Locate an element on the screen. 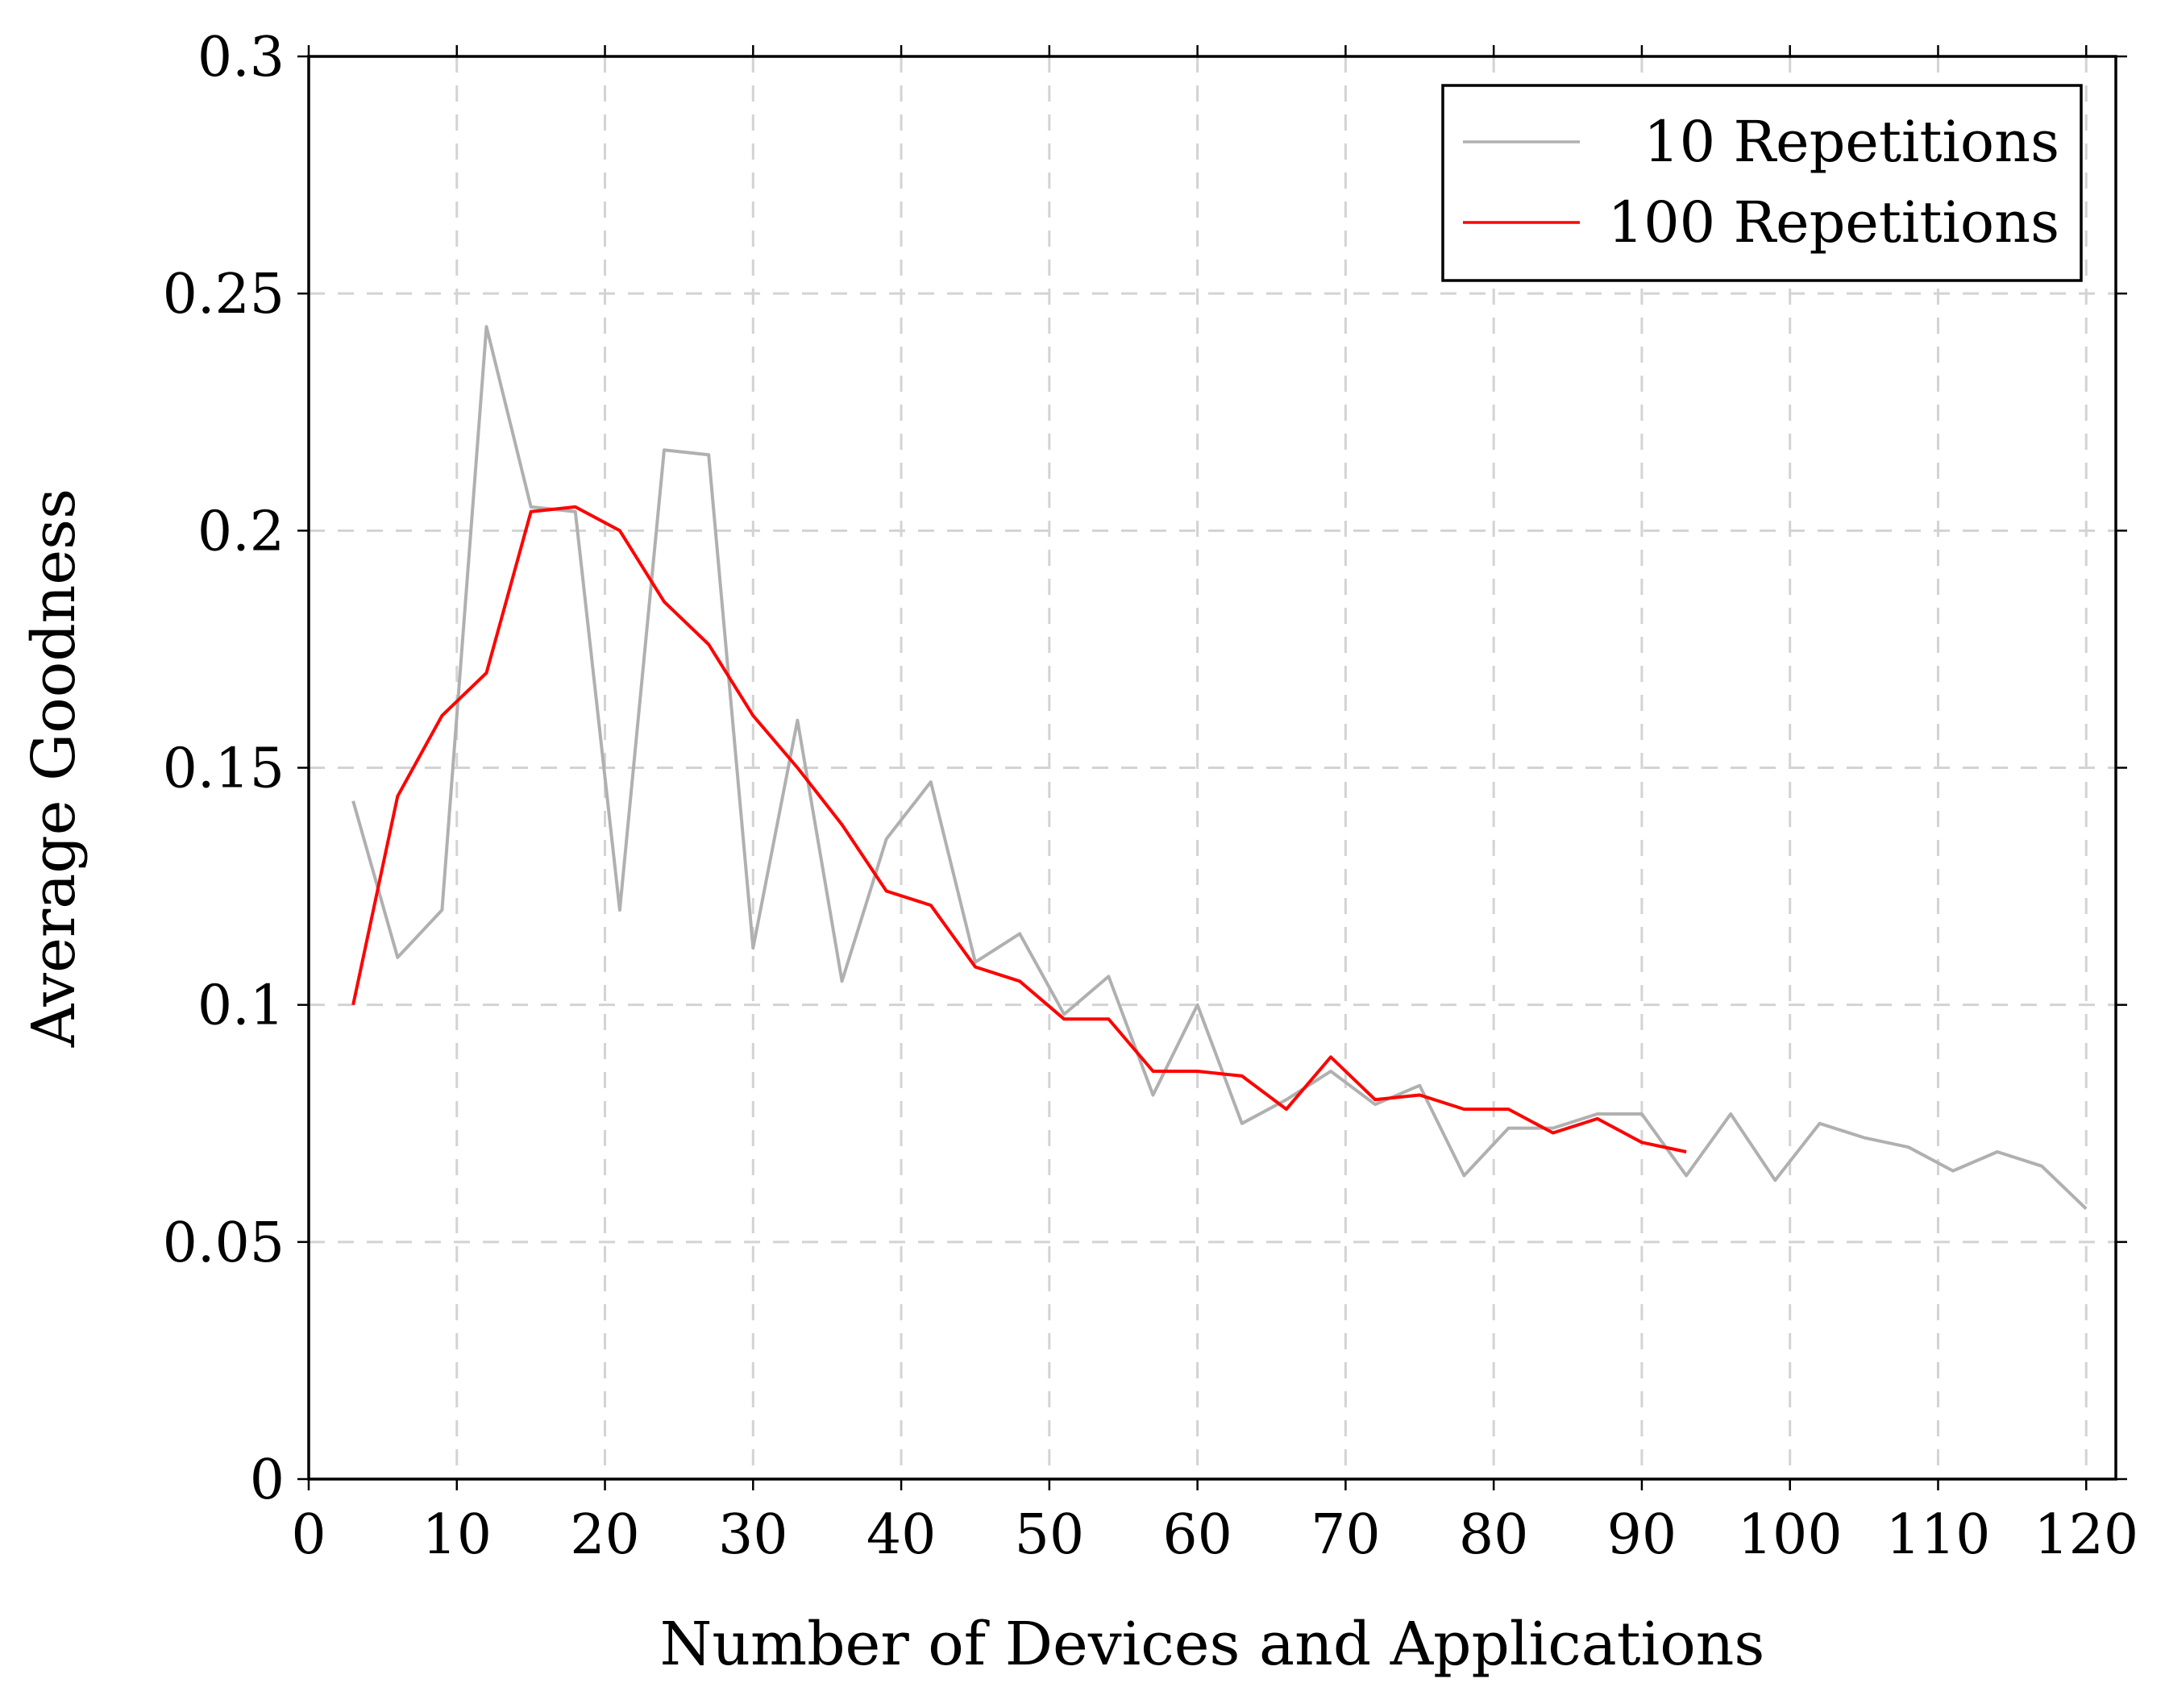 This screenshot has height=1708, width=2165. legend-label-10-repetitions: 10 Repetitions is located at coordinates (1851, 142).